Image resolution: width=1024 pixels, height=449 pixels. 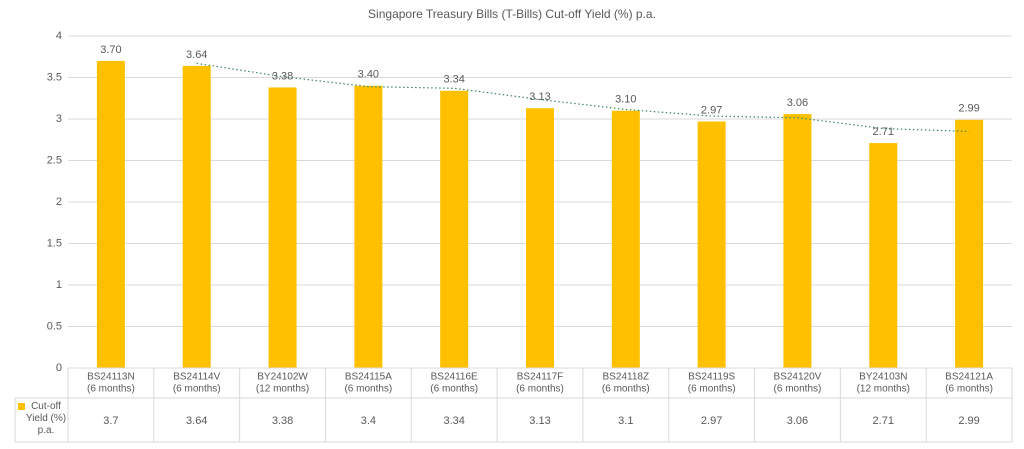 I want to click on value-label: 3.34, so click(x=453, y=80).